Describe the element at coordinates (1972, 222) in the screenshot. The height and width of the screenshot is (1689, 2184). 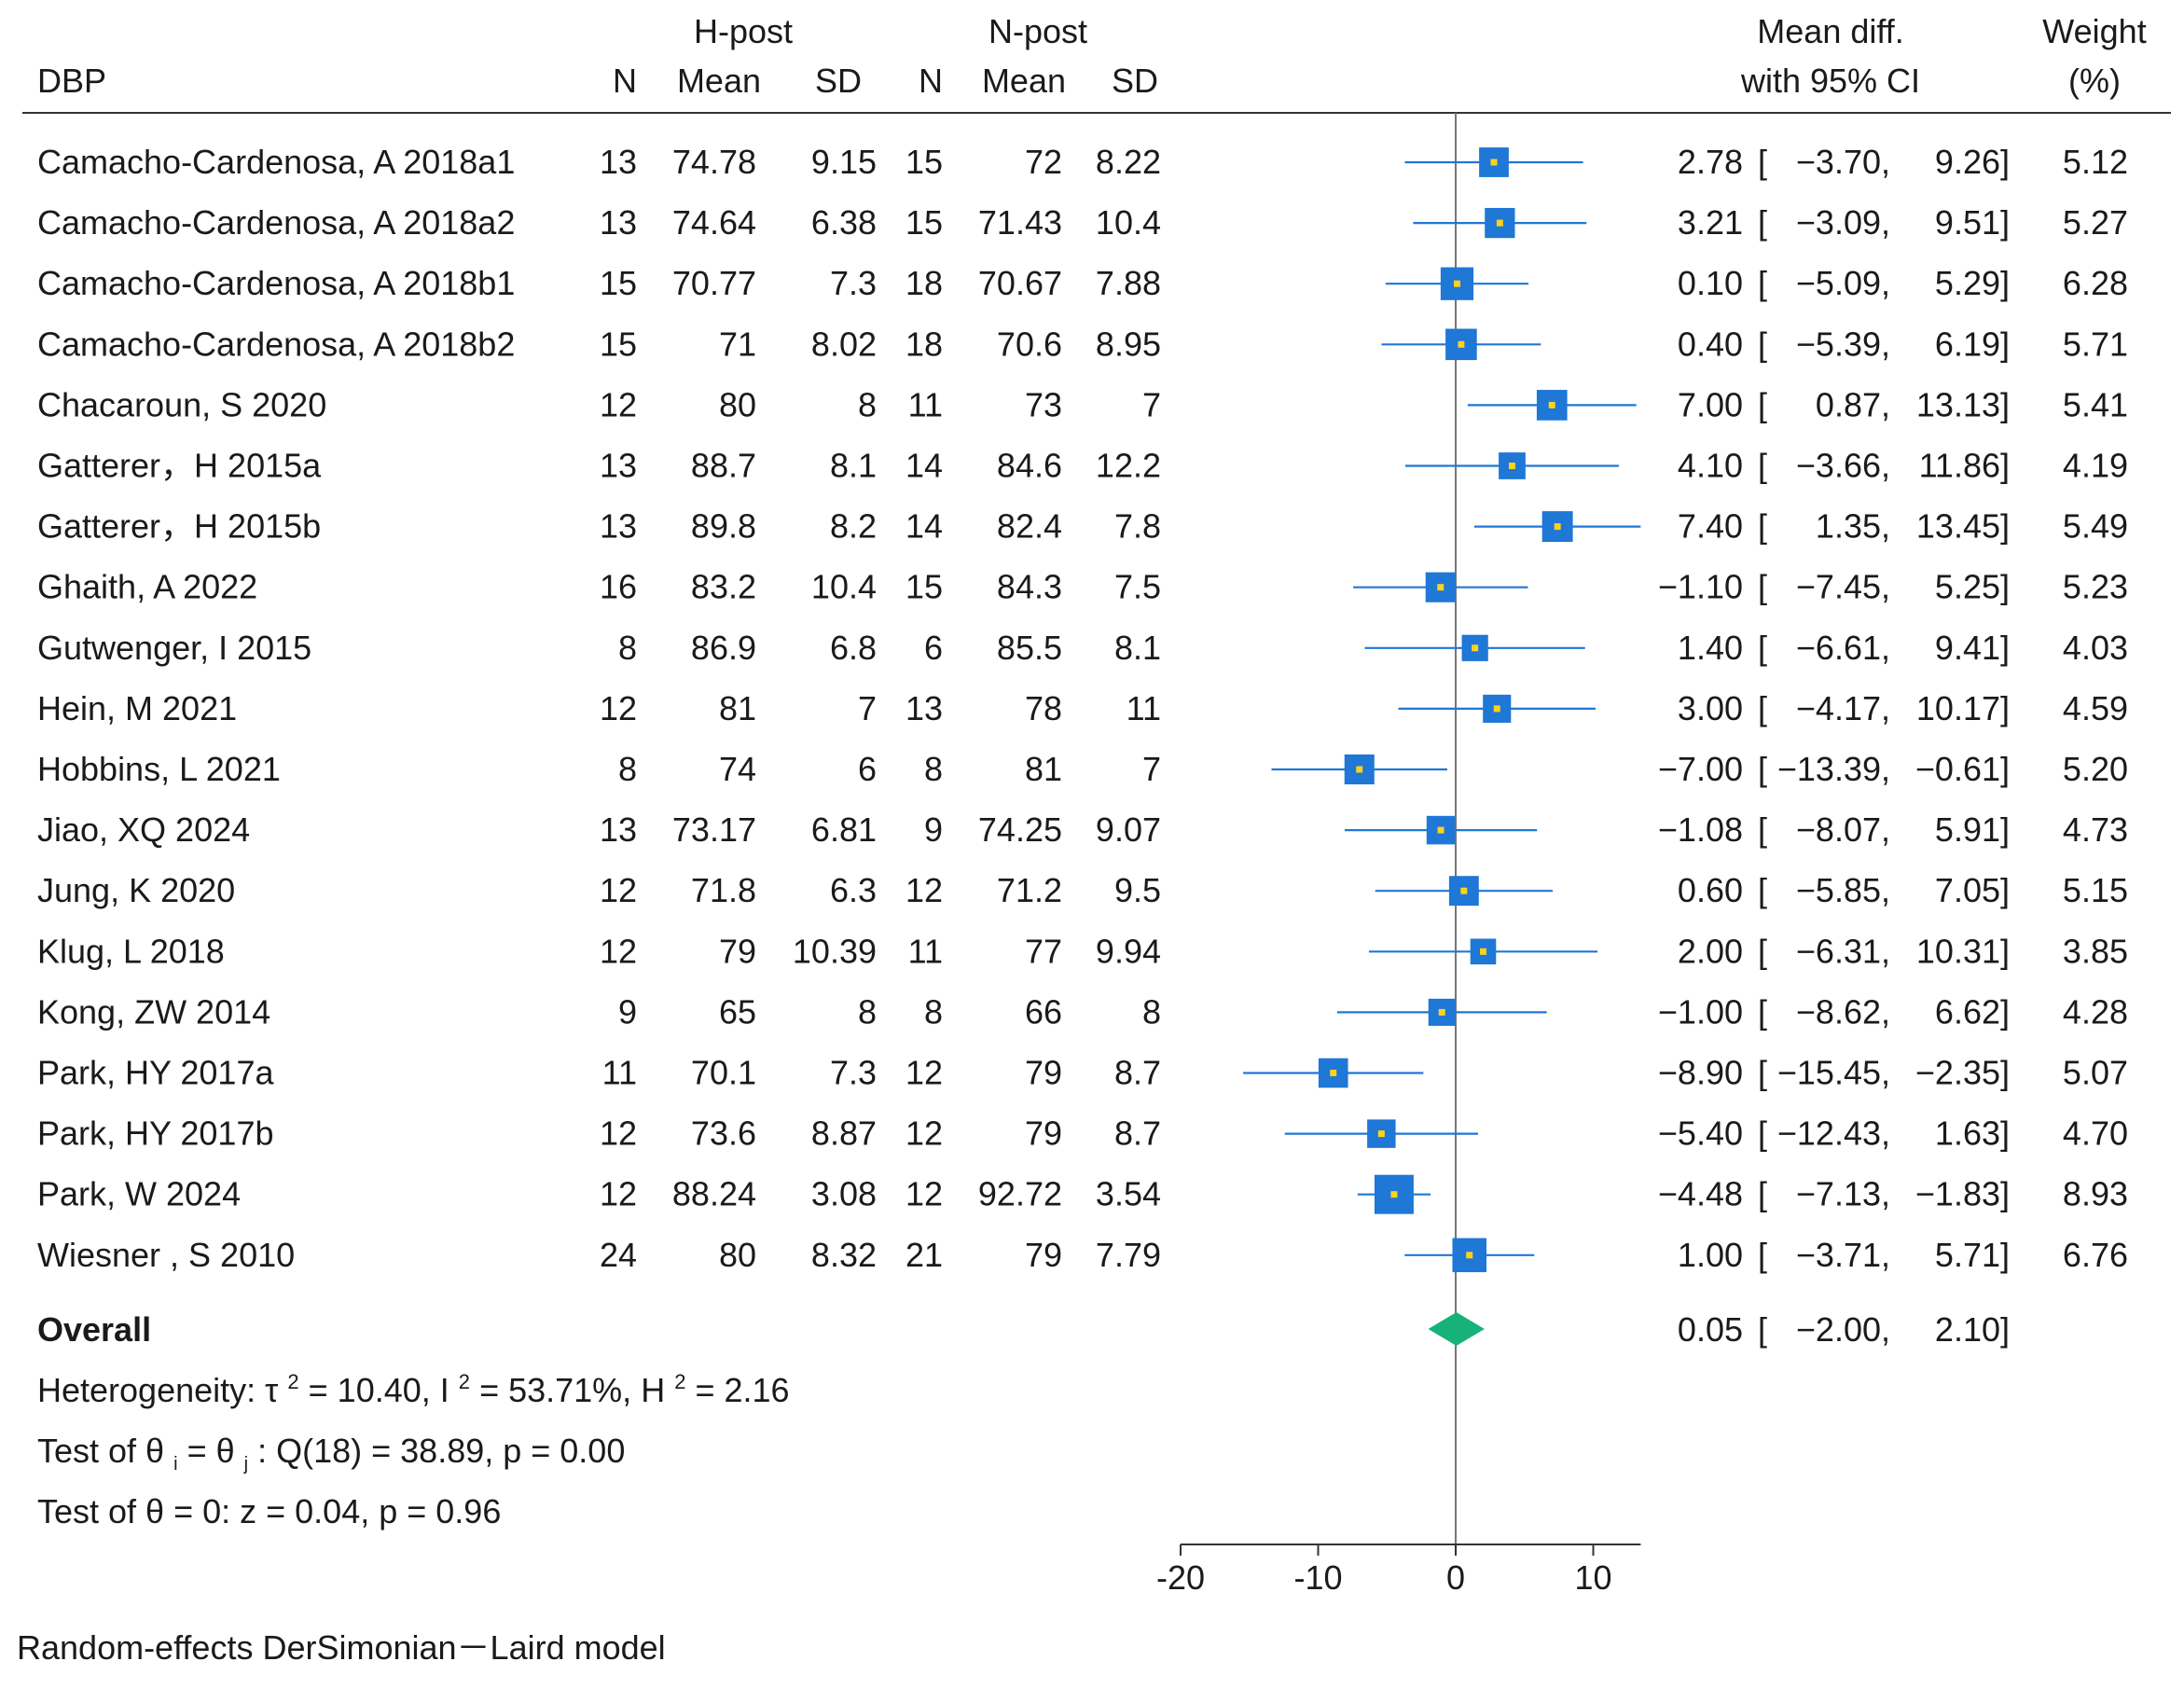
I see `ci-upper-value: 9.51]` at that location.